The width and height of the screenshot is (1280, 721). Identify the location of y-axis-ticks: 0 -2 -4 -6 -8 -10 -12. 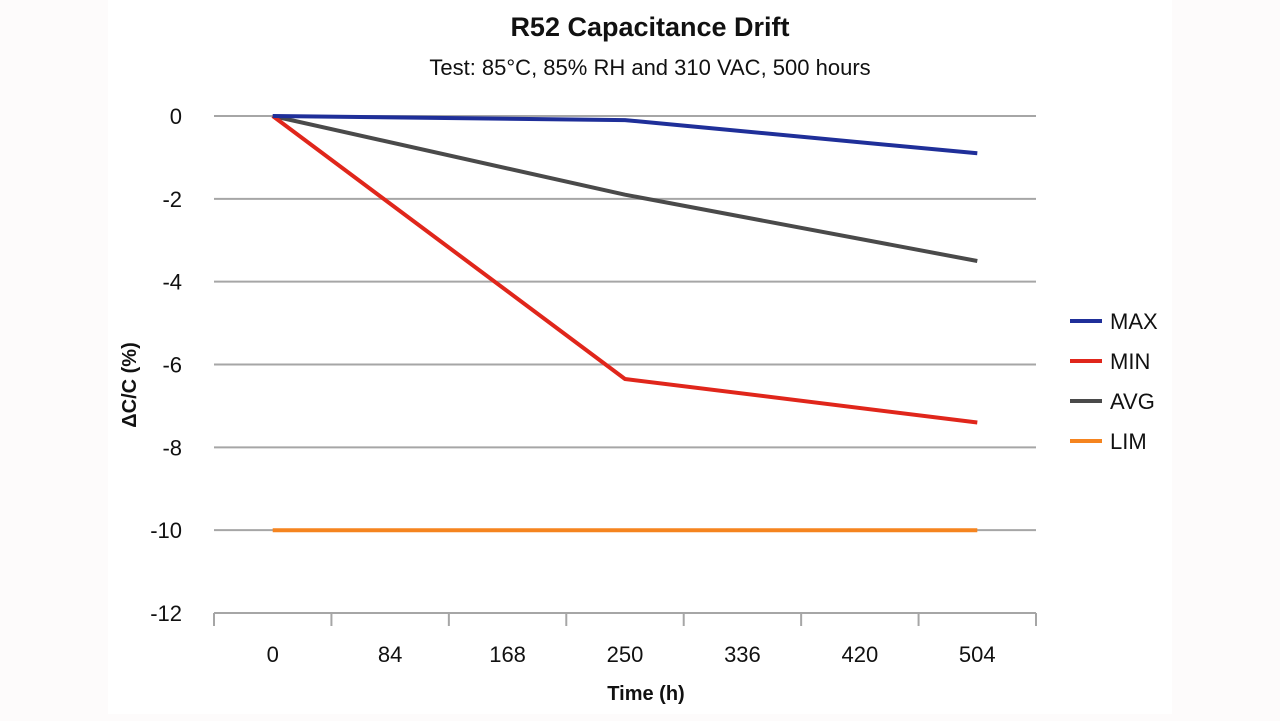
(166, 365).